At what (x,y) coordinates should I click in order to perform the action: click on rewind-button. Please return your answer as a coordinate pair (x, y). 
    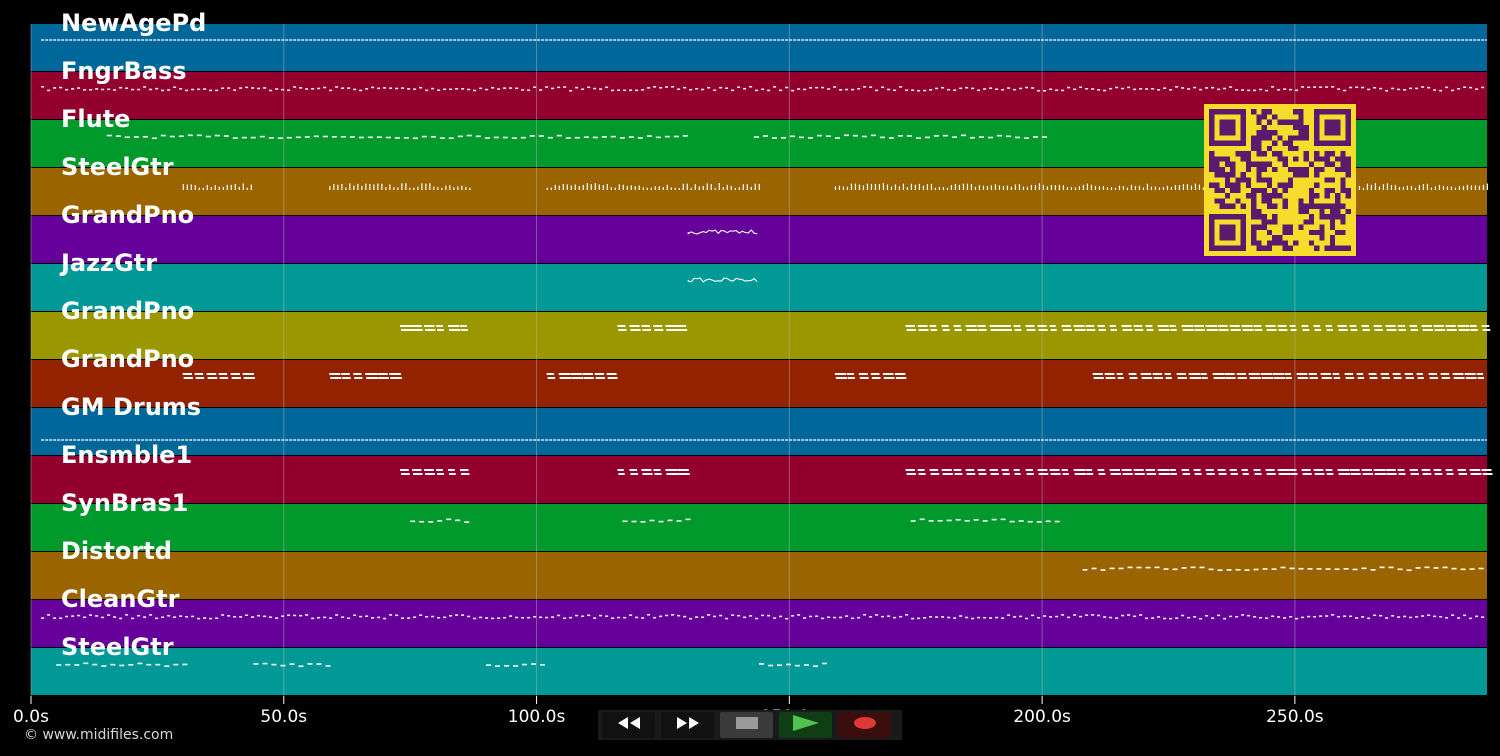
    Looking at the image, I should click on (628, 725).